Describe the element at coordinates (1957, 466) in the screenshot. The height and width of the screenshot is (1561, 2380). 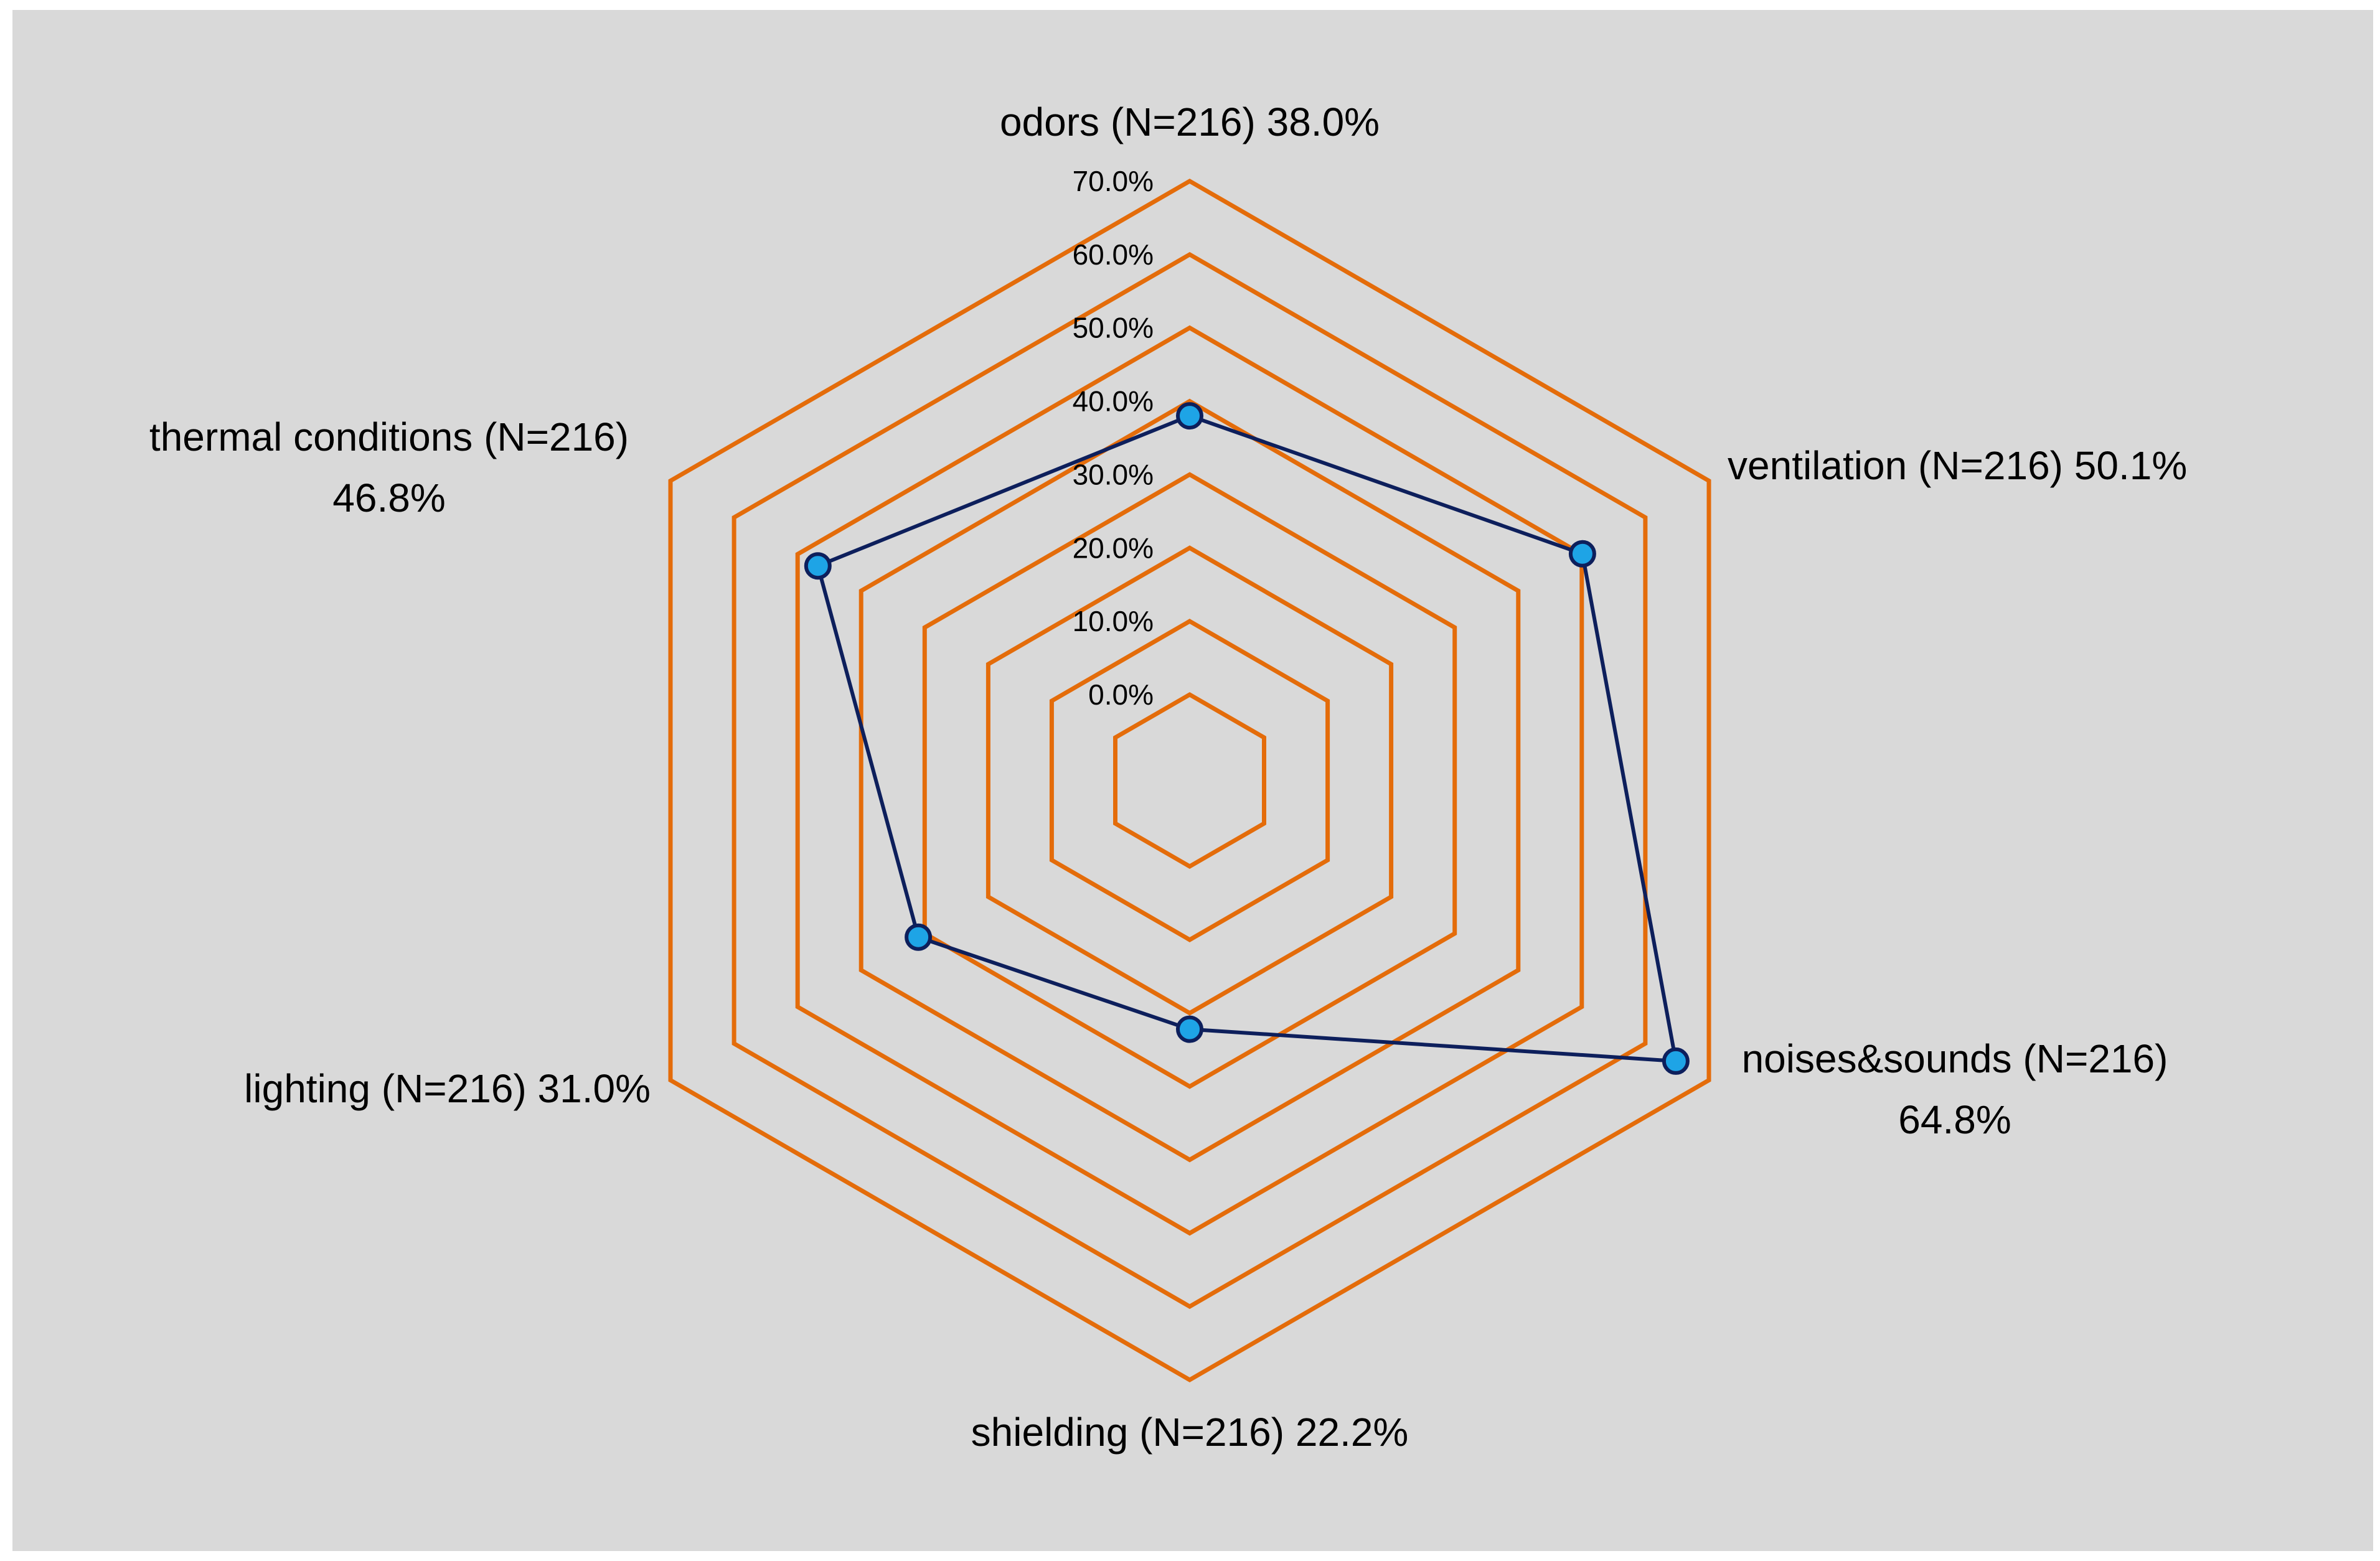
I see `category-label-1: ventilation (N=216) 50.1%` at that location.